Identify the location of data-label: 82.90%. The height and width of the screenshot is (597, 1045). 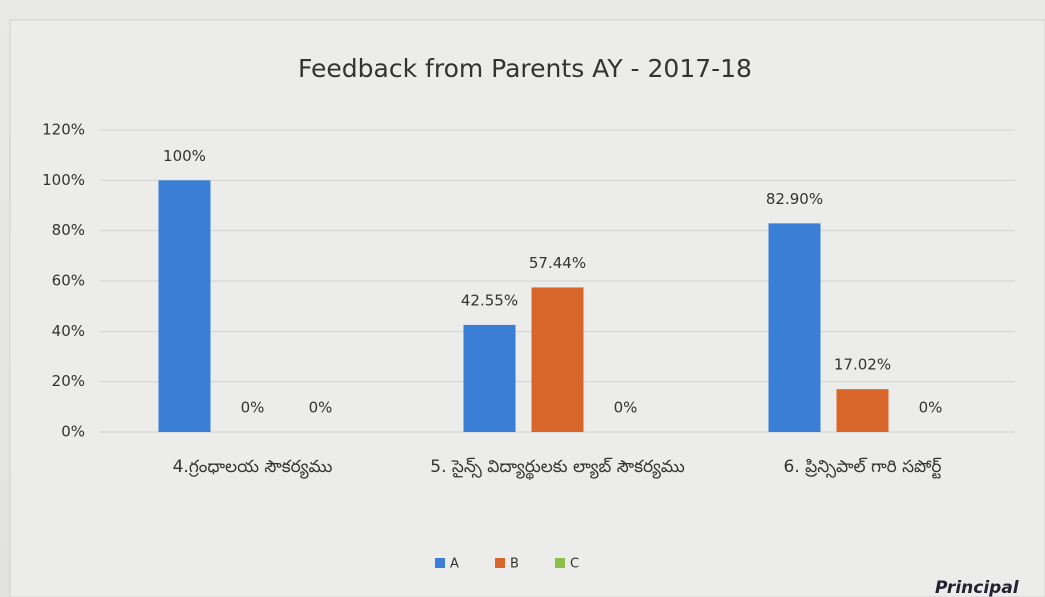
(794, 199).